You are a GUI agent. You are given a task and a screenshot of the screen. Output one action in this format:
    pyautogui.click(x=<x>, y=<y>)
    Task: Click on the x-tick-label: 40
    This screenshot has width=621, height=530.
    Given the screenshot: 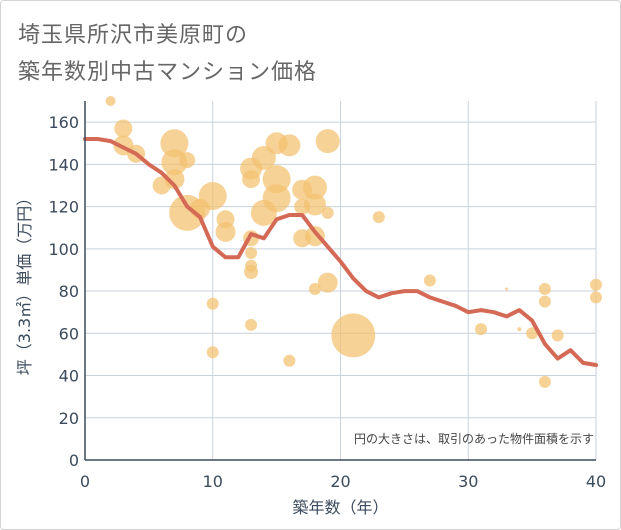 What is the action you would take?
    pyautogui.click(x=596, y=481)
    